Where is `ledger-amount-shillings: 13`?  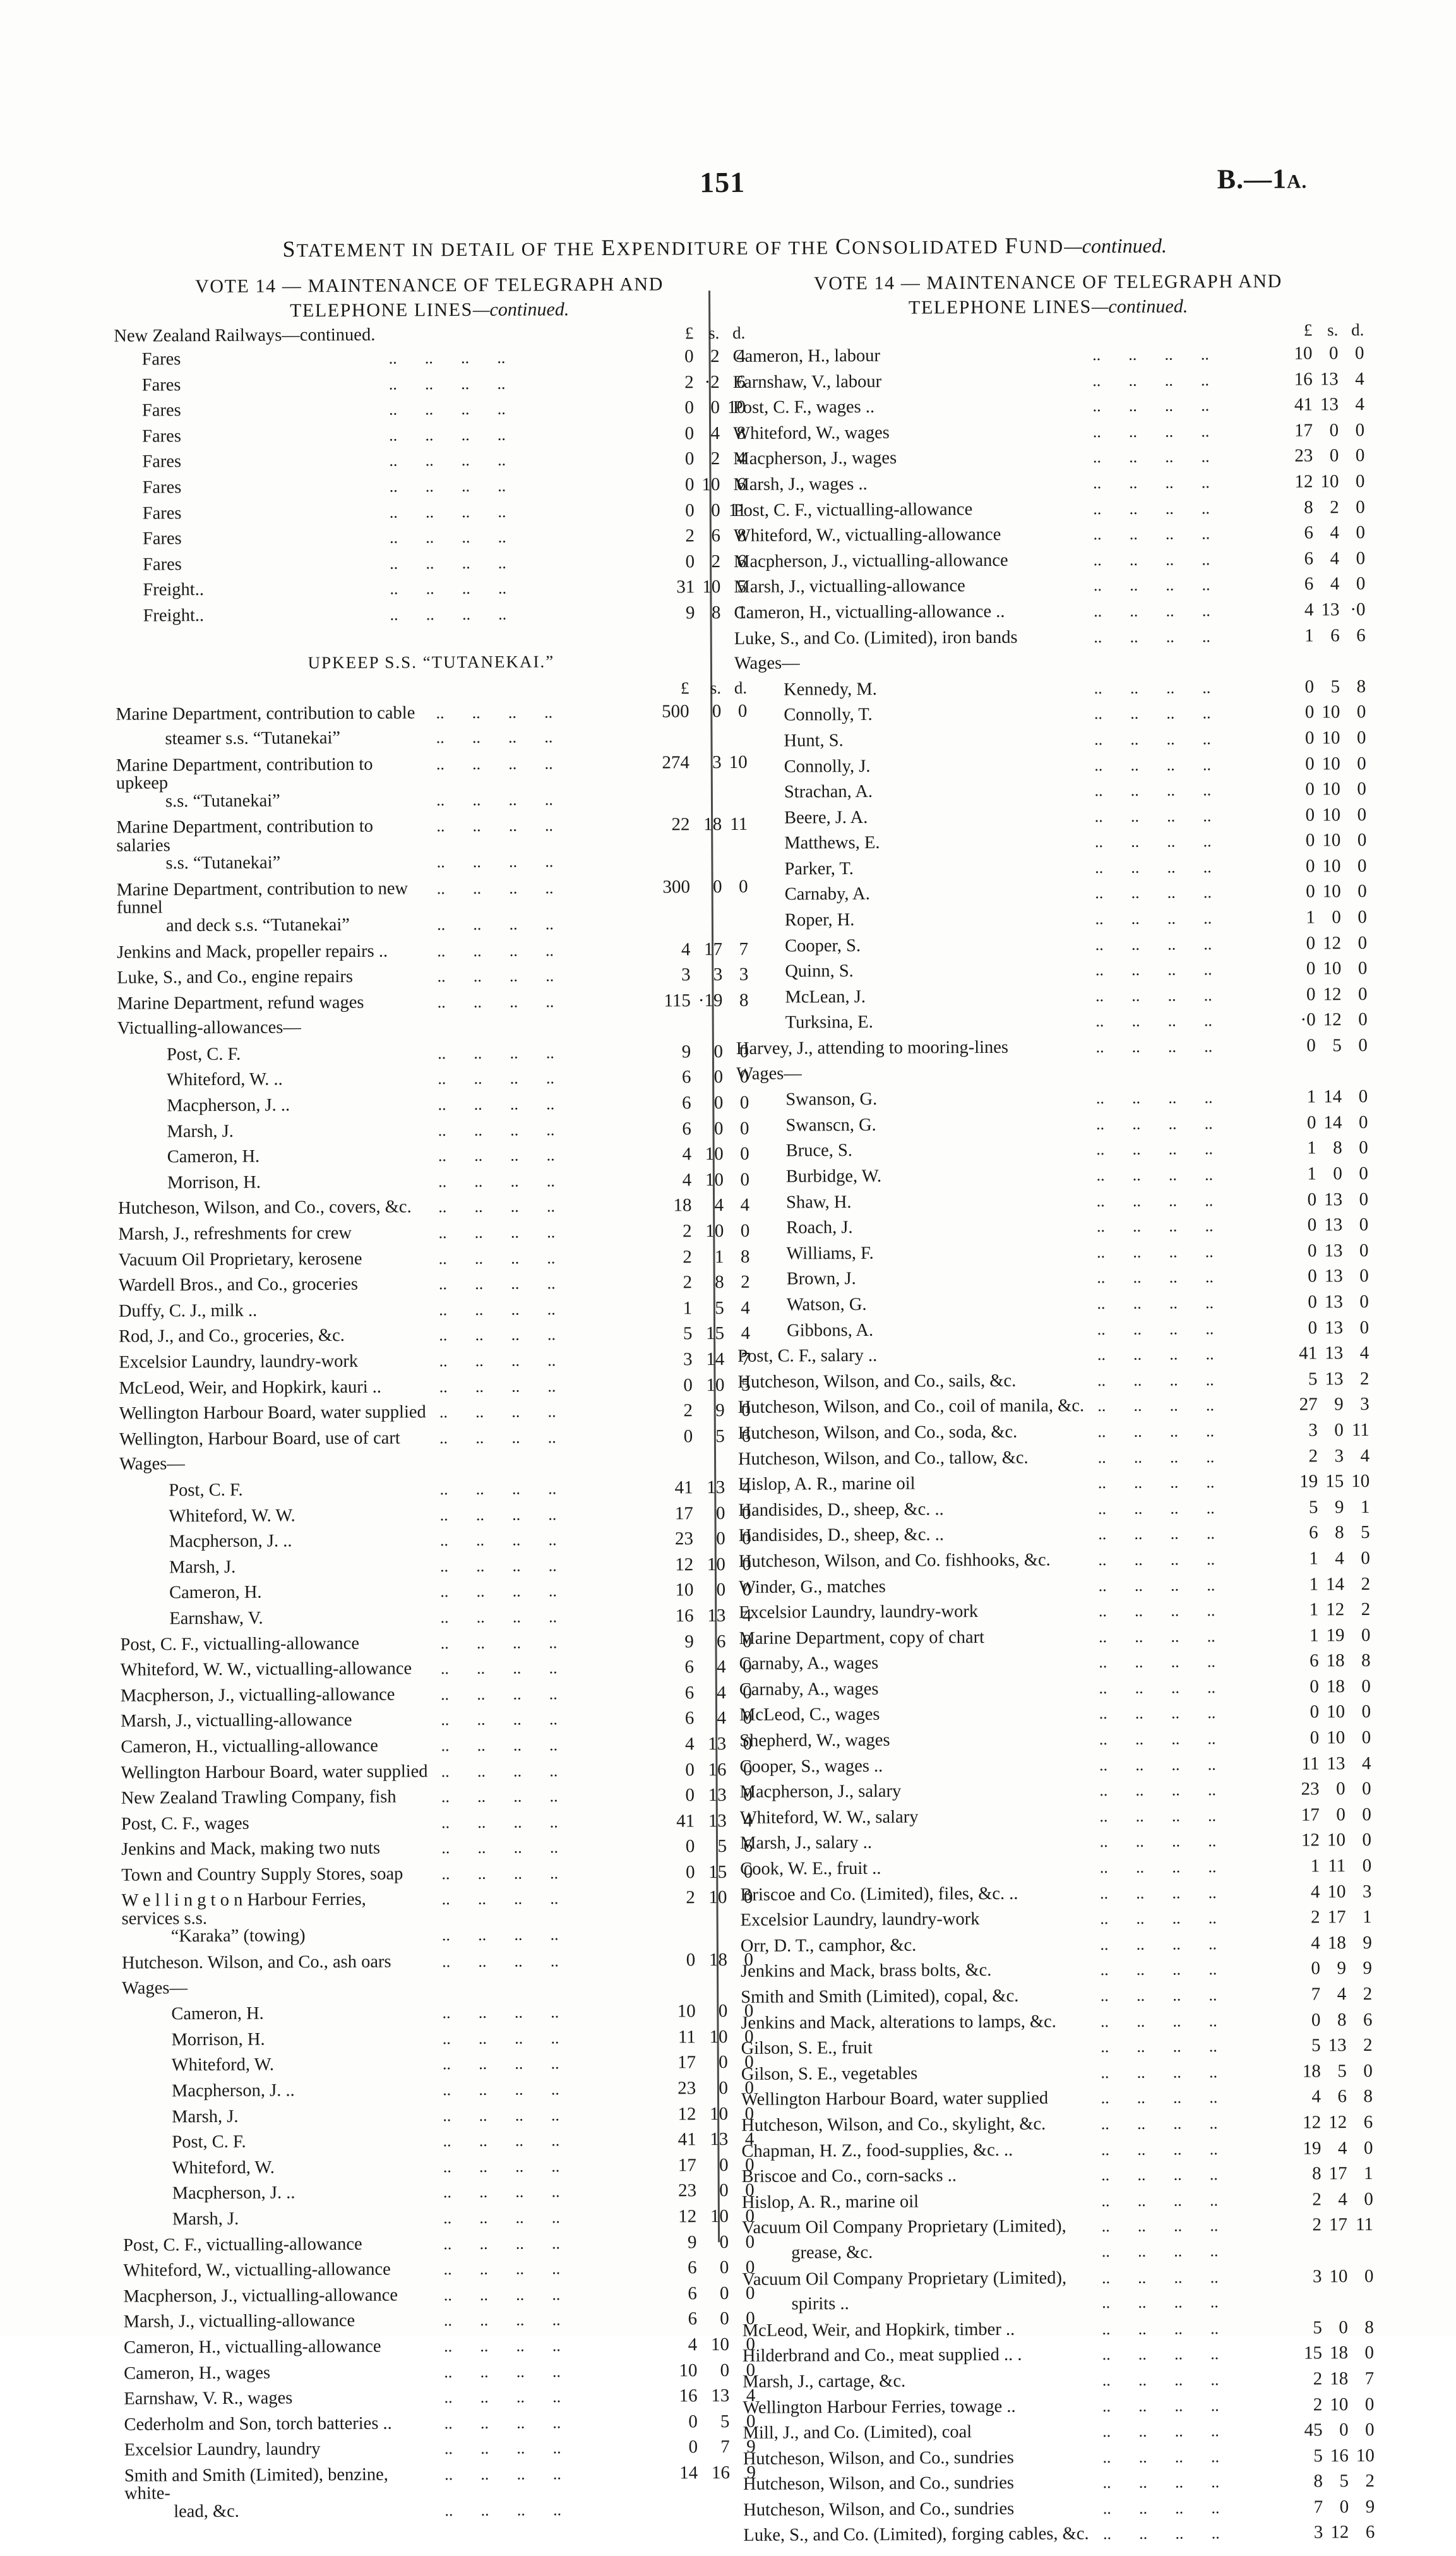 ledger-amount-shillings: 13 is located at coordinates (1330, 609).